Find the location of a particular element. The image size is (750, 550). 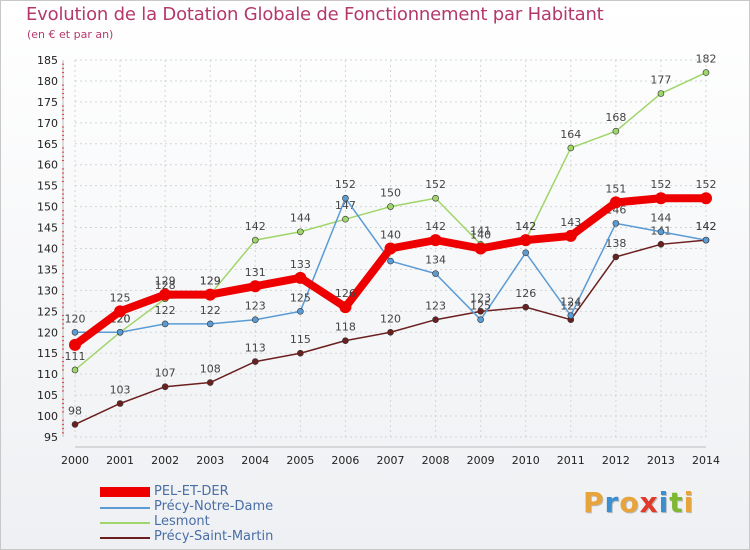

brand-letter: o is located at coordinates (629, 502).